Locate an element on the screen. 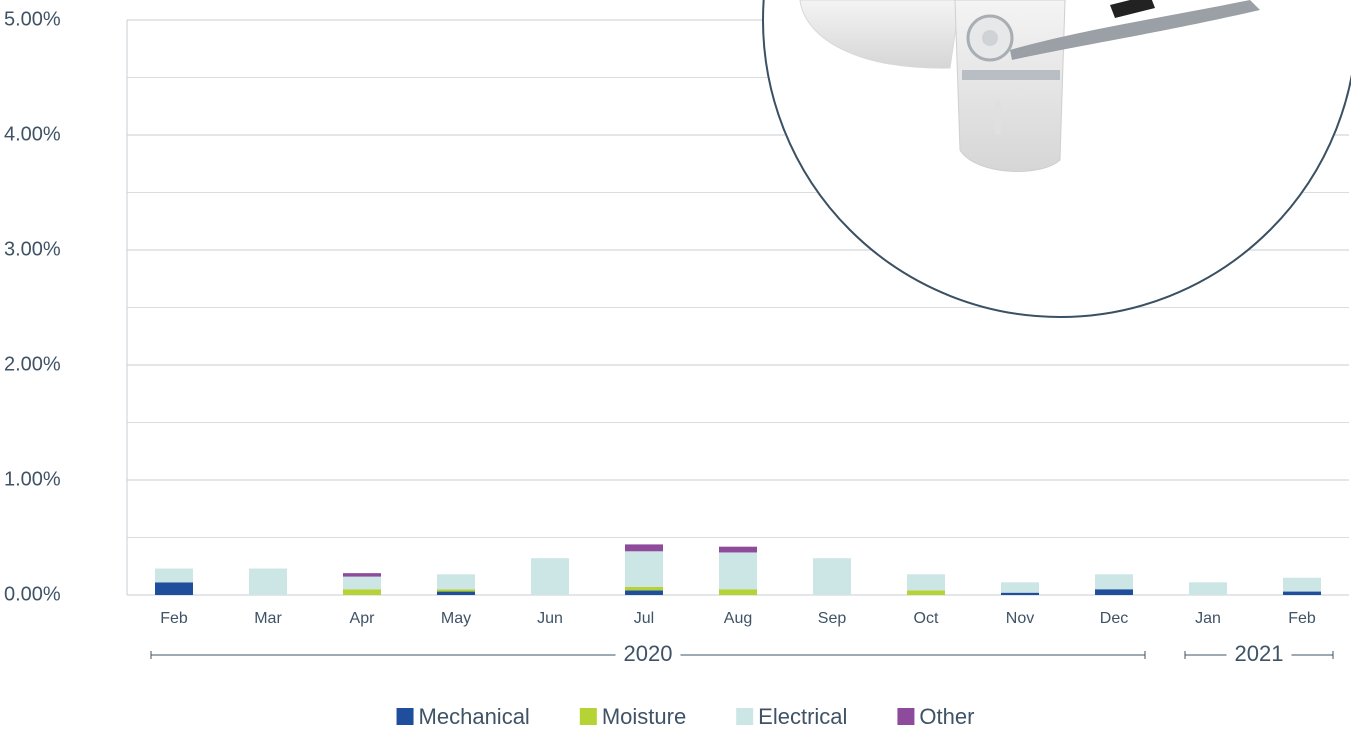  y-tick-label: 1.00% is located at coordinates (32, 479).